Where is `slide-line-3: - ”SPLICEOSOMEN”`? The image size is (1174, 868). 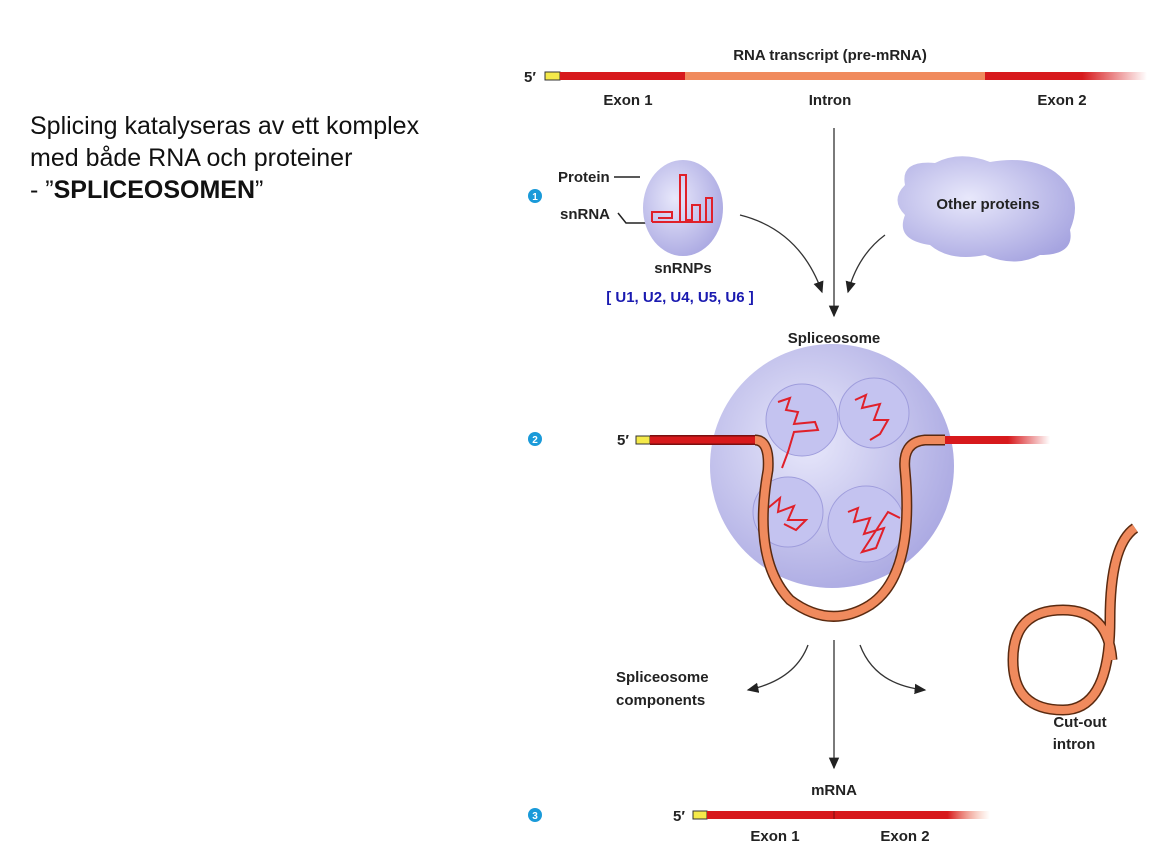 slide-line-3: - ”SPLICEOSOMEN” is located at coordinates (224, 190).